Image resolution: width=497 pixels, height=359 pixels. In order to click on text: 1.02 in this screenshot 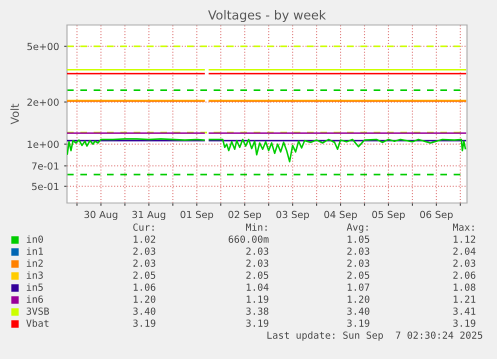, I will do `click(145, 239)`.